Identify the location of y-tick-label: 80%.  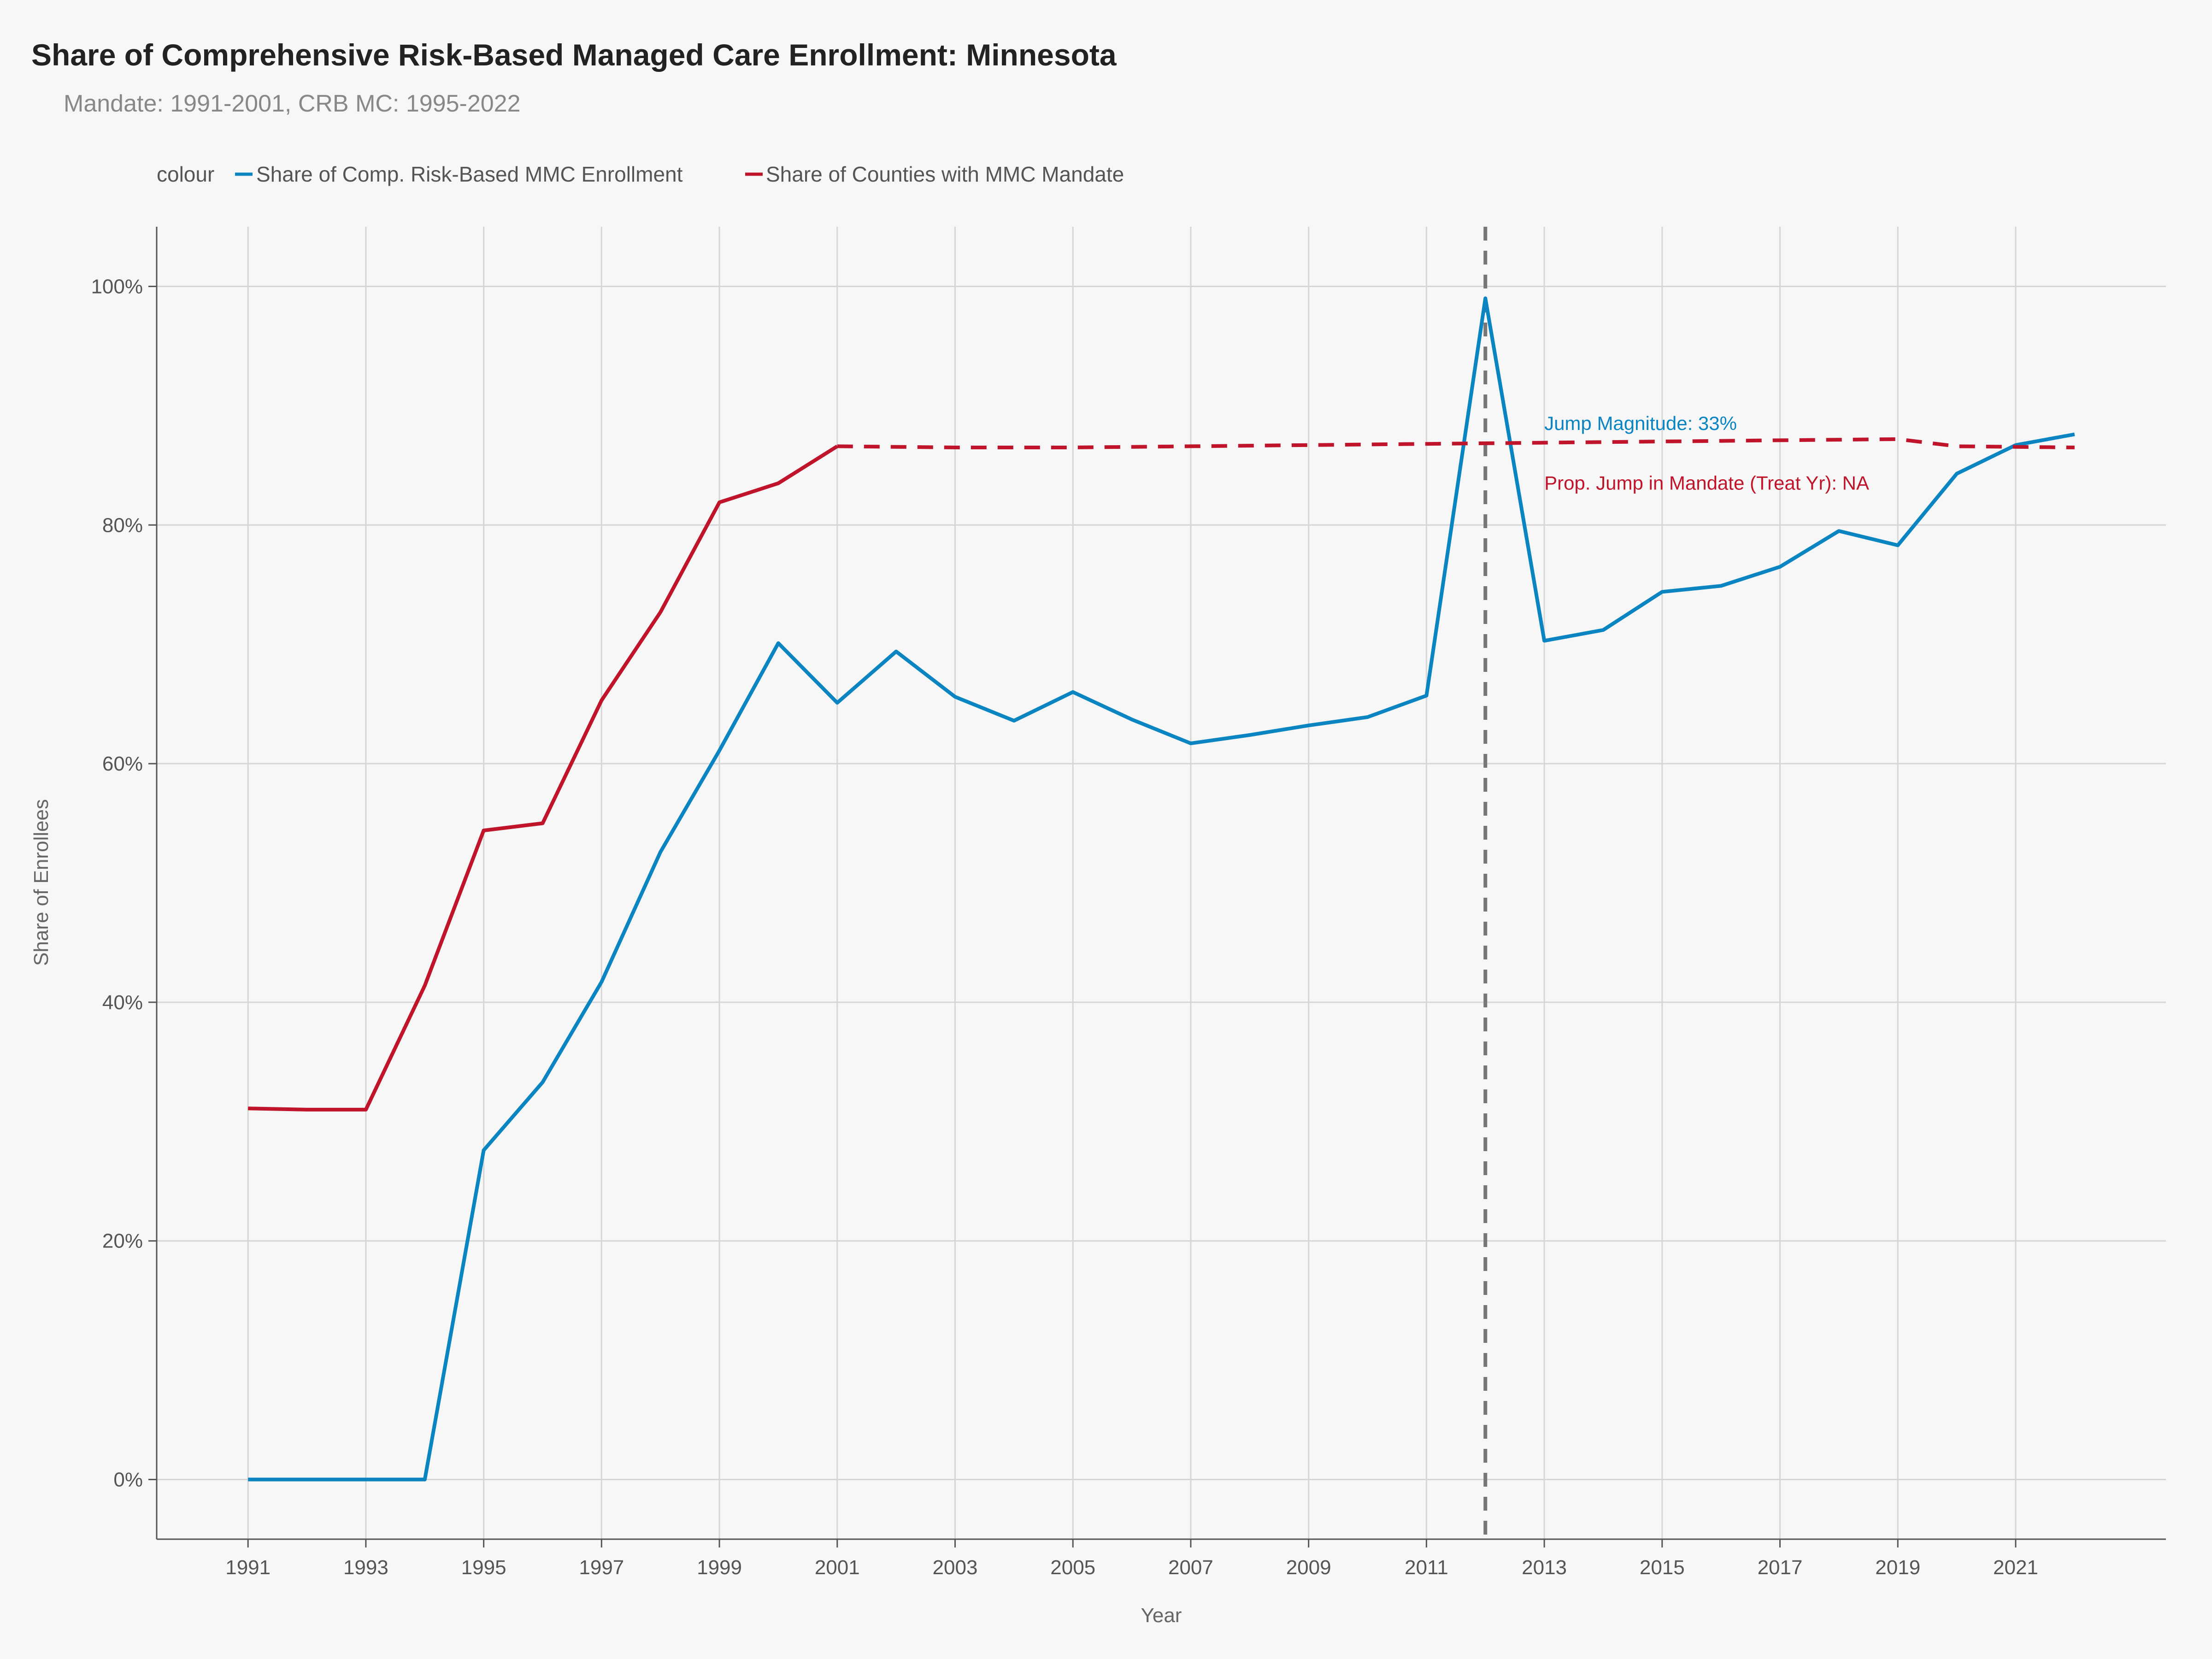
(122, 525).